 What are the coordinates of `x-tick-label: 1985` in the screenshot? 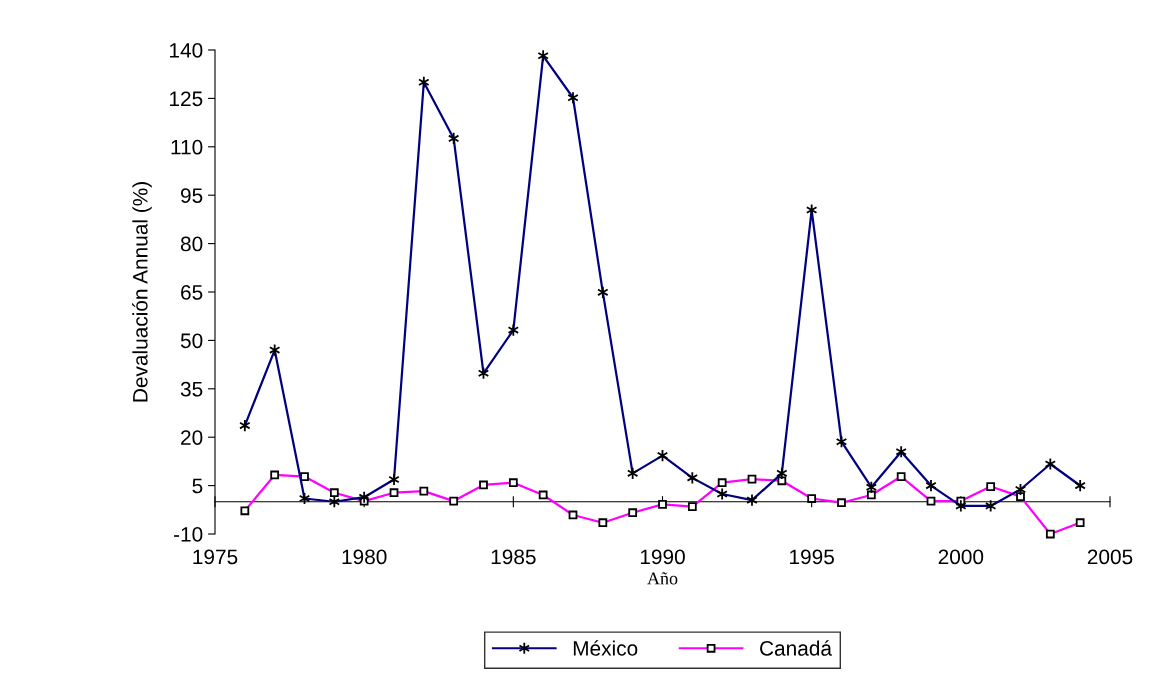 It's located at (513, 557).